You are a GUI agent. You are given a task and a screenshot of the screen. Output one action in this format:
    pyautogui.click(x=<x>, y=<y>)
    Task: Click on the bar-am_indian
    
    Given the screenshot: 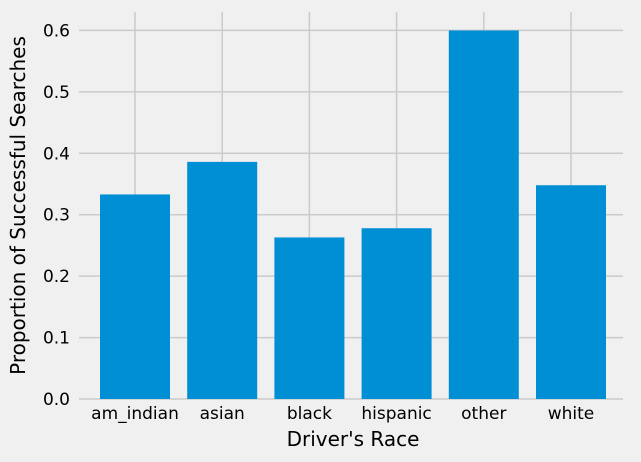 What is the action you would take?
    pyautogui.click(x=135, y=296)
    